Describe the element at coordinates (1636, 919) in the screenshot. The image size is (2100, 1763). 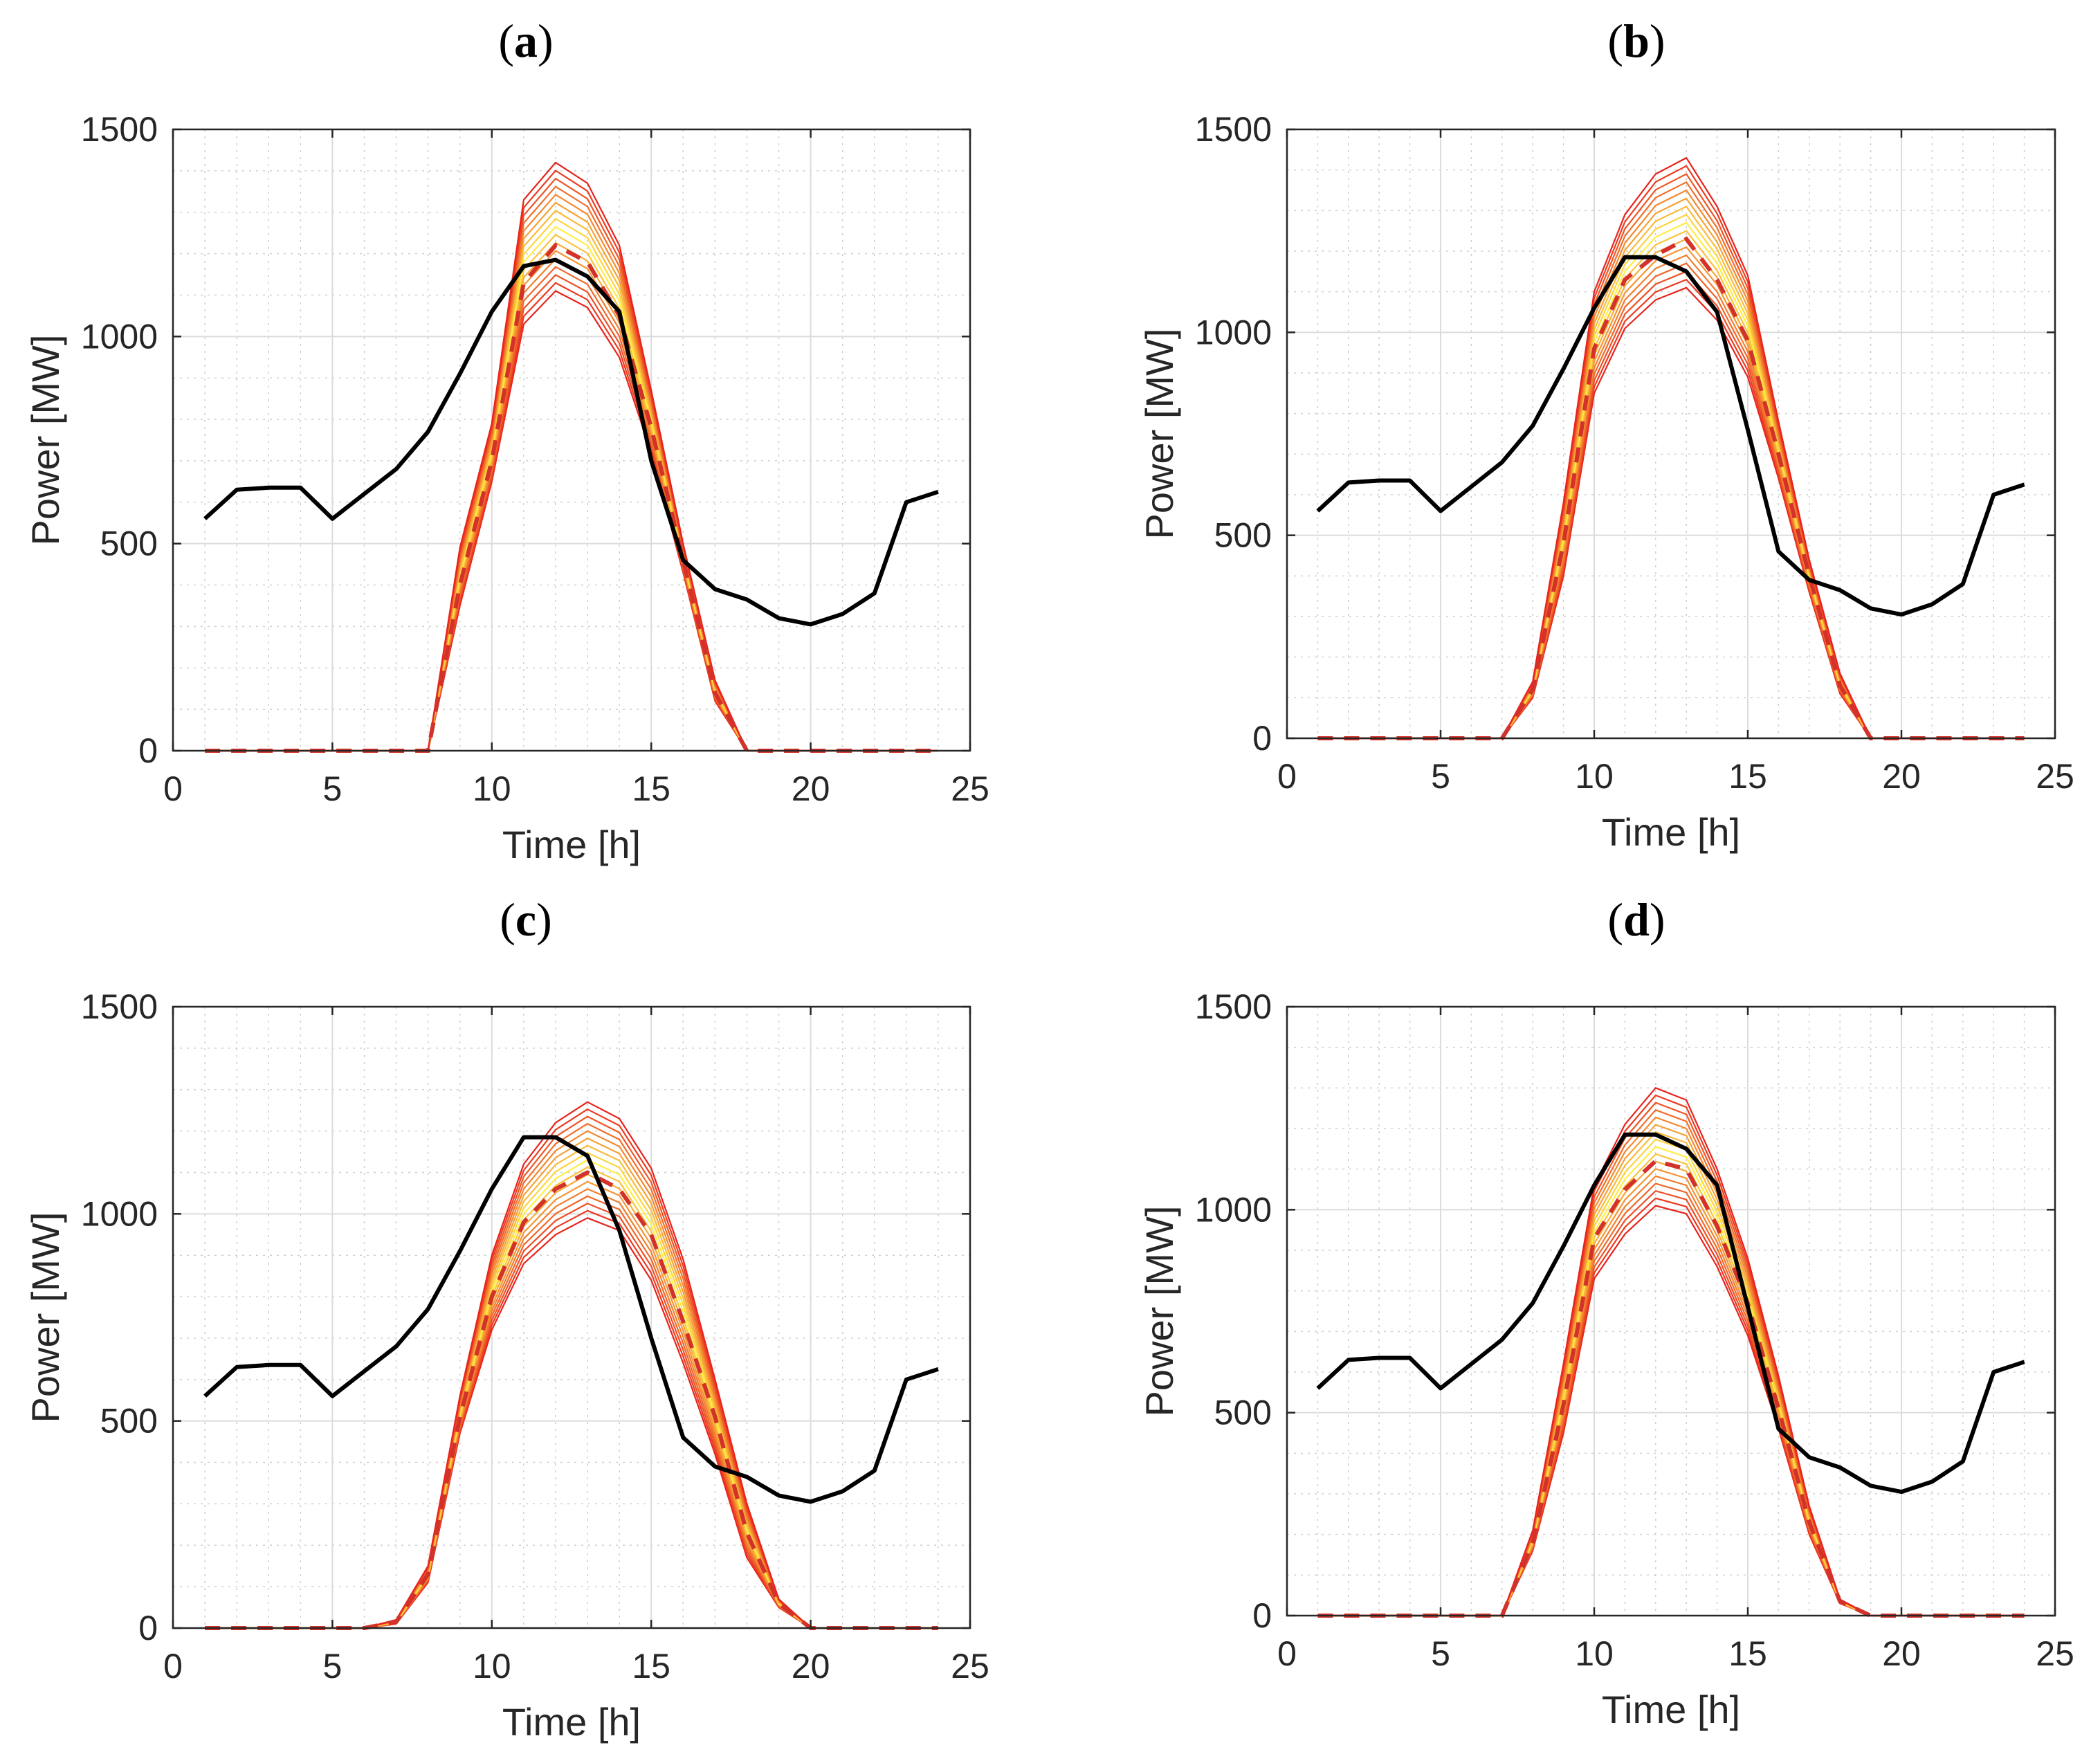
I see `panel-title-d: (d)` at that location.